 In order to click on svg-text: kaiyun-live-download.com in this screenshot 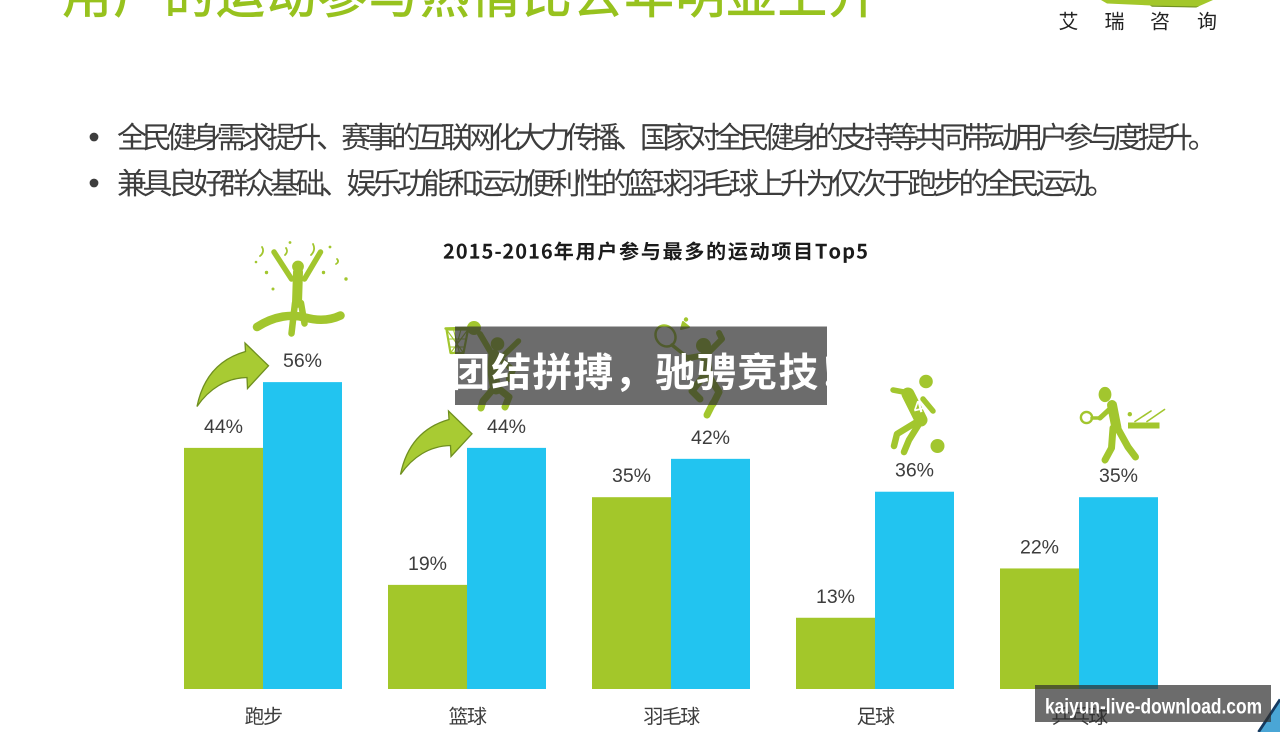, I will do `click(1153, 707)`.